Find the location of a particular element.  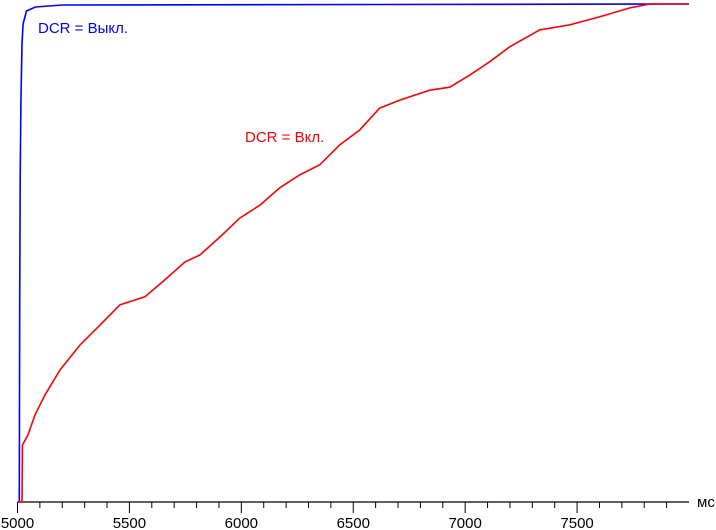

x-tick-label: 6000 is located at coordinates (241, 522).